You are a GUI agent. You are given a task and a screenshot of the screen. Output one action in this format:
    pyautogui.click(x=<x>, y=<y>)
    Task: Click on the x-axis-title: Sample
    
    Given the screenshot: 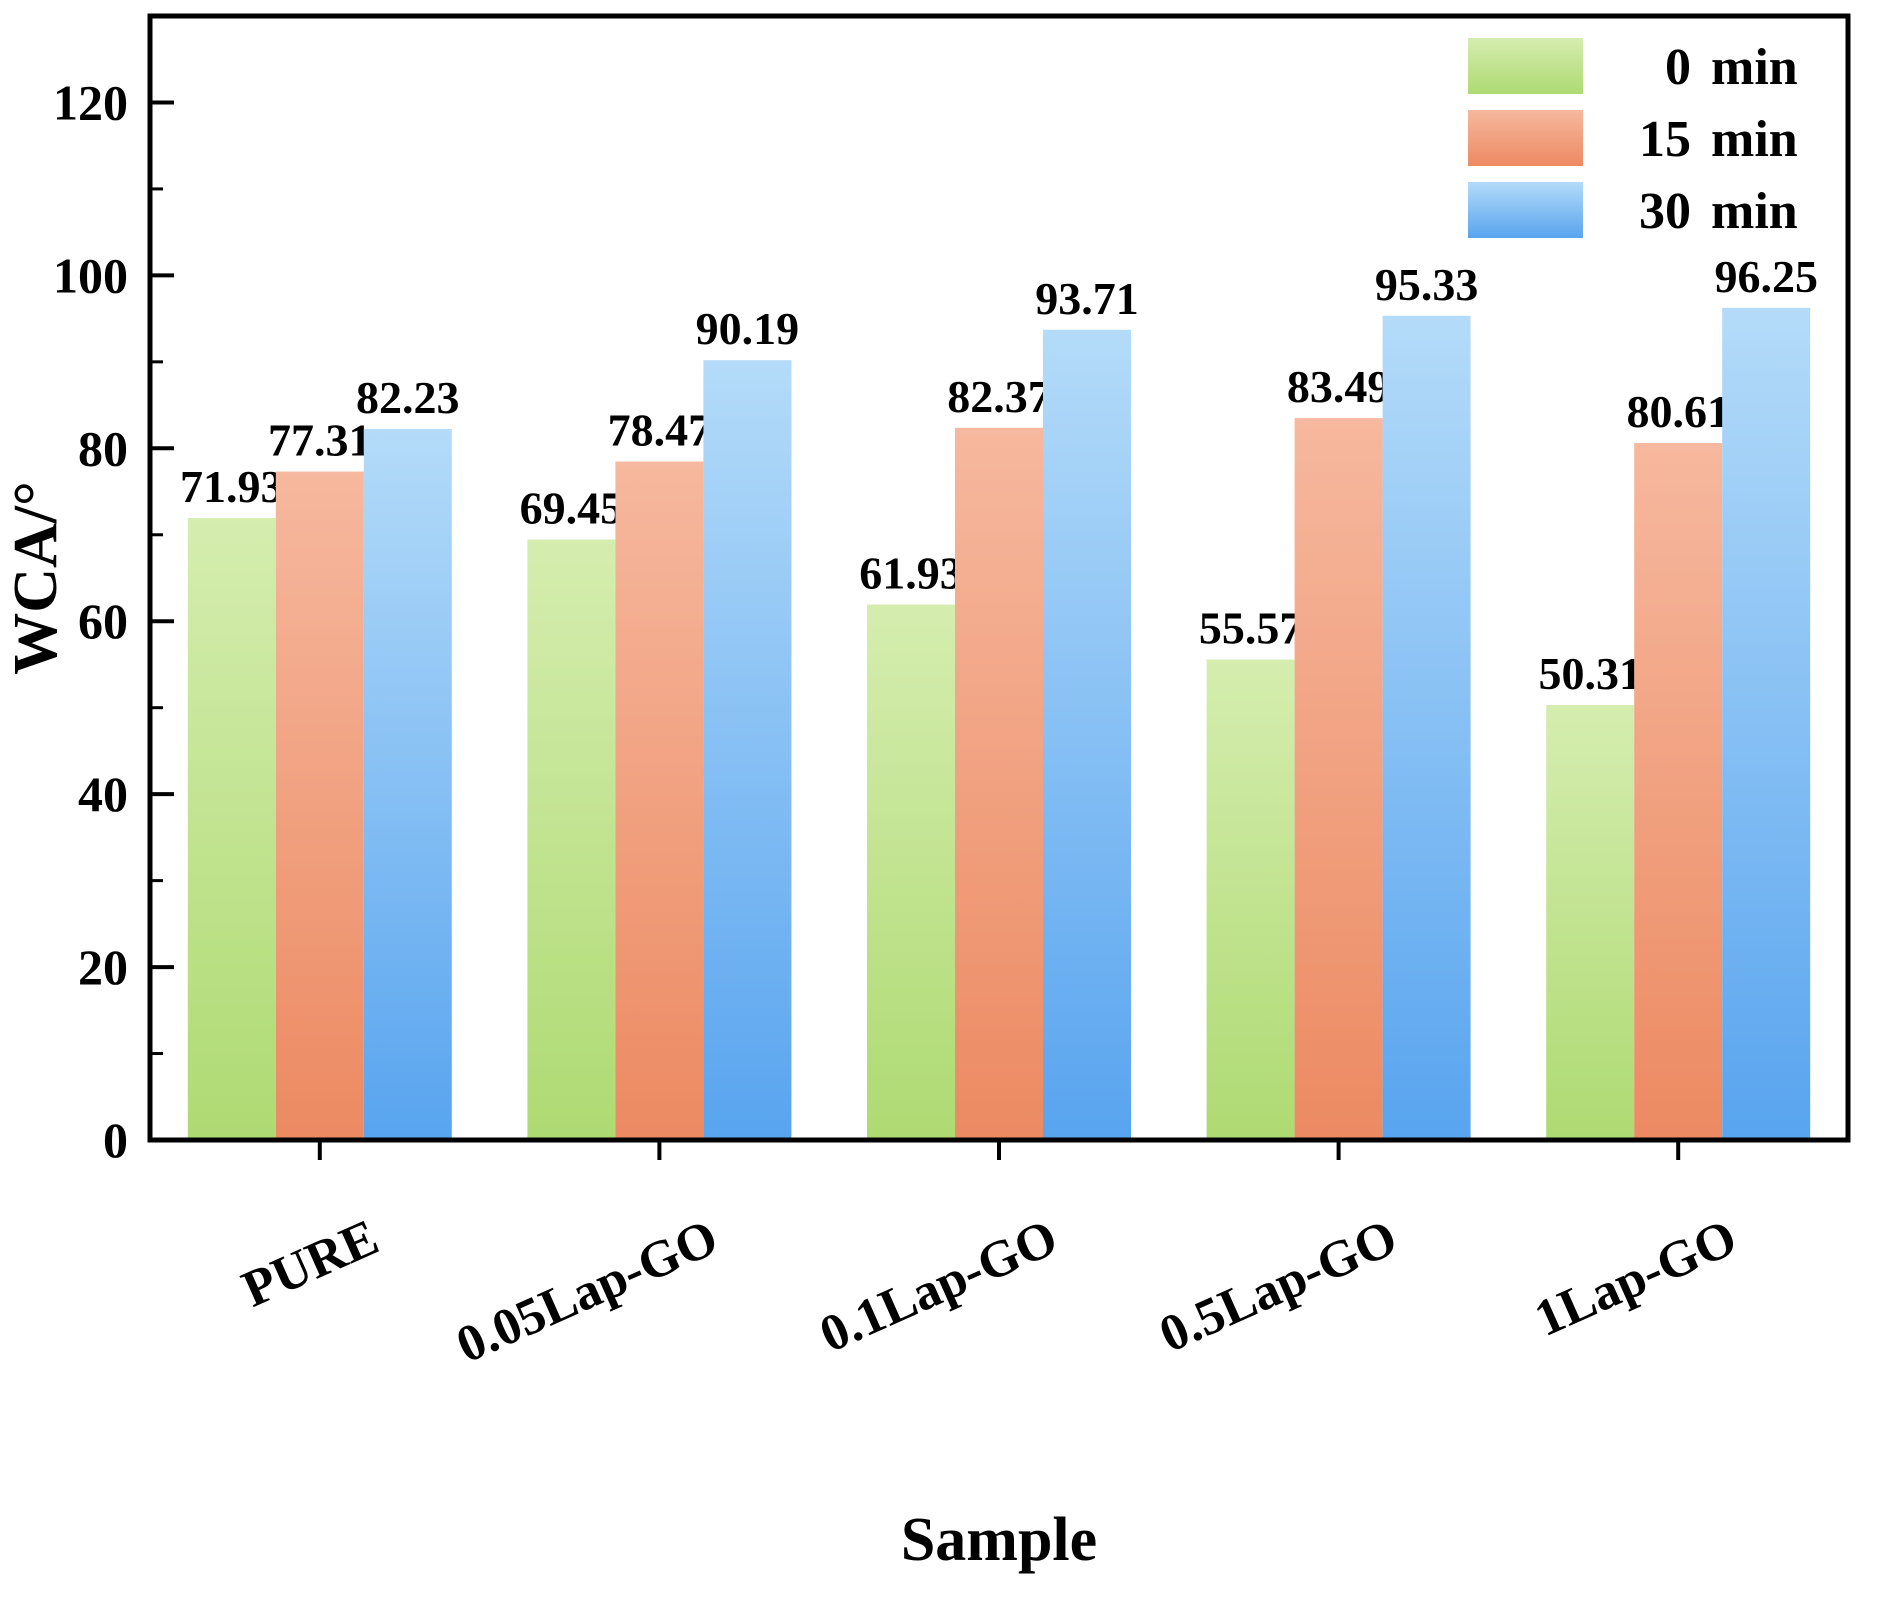 What is the action you would take?
    pyautogui.click(x=999, y=1540)
    